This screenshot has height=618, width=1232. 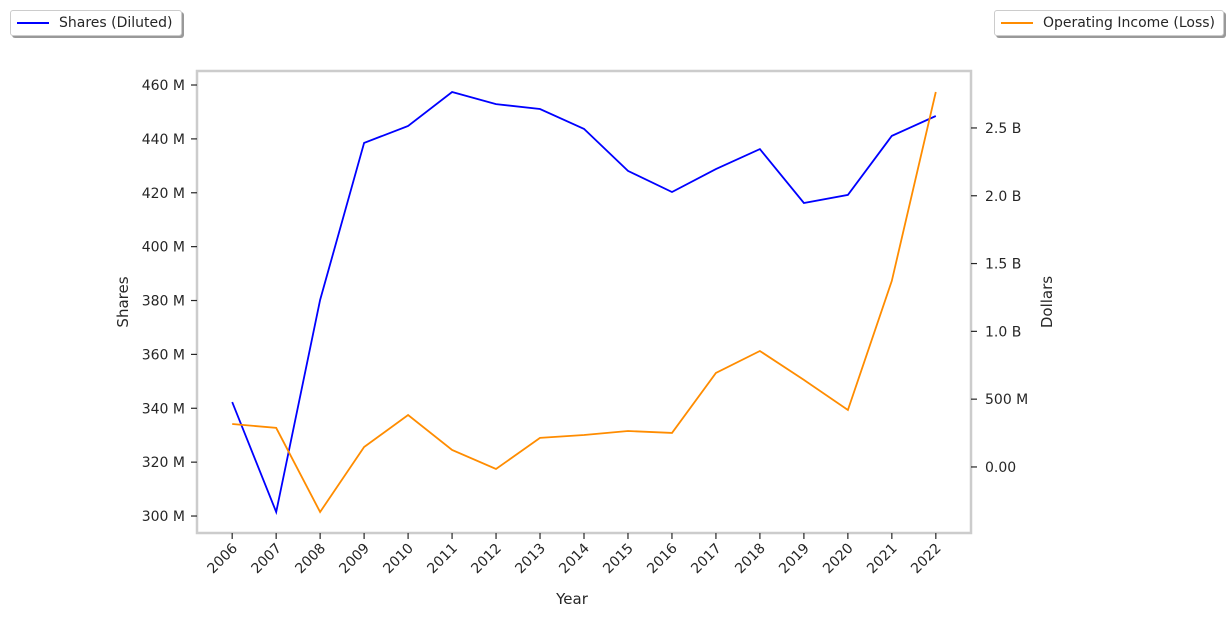 I want to click on legend-swatch-shares, so click(x=33, y=23).